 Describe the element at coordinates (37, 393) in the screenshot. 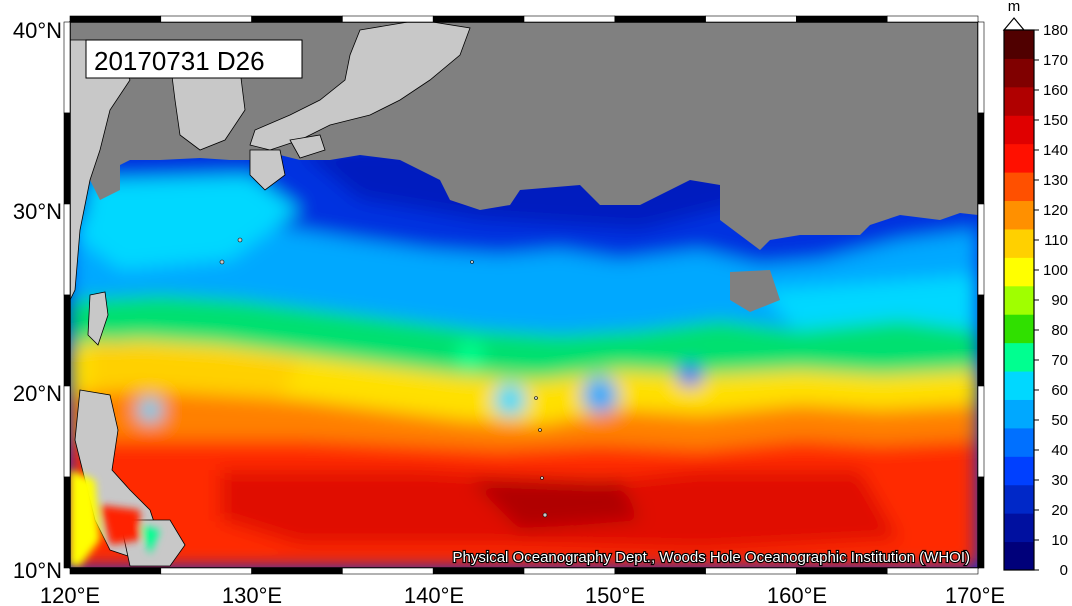

I see `lat-label-20: 20°N` at that location.